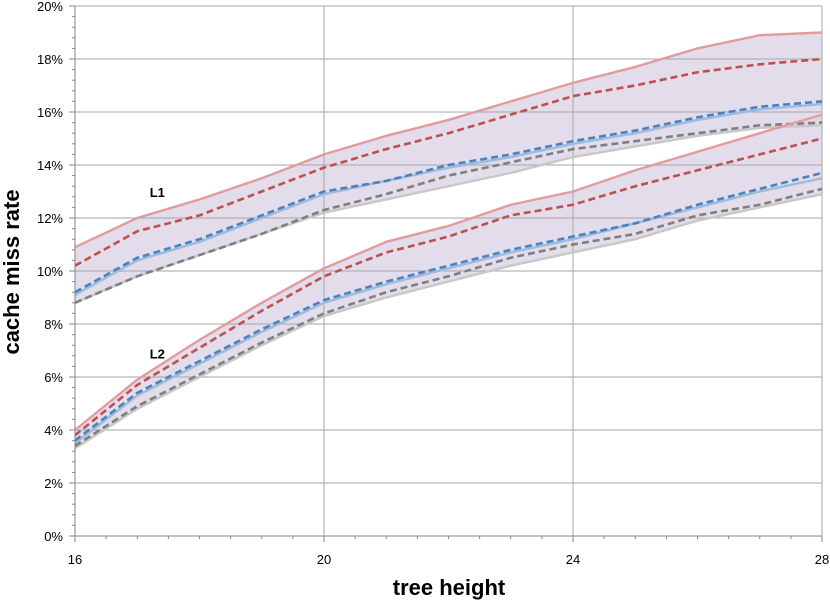  What do you see at coordinates (53, 483) in the screenshot?
I see `y-tick-label: 2%` at bounding box center [53, 483].